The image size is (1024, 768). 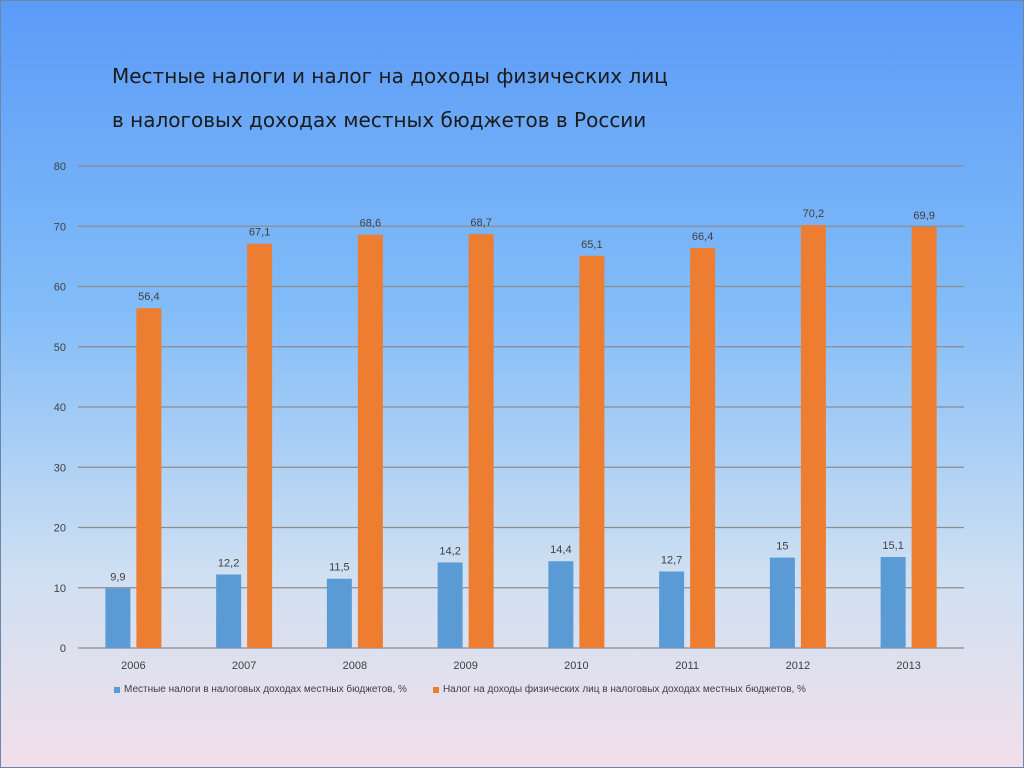 I want to click on data-label-series-2: 66,4, so click(x=702, y=237).